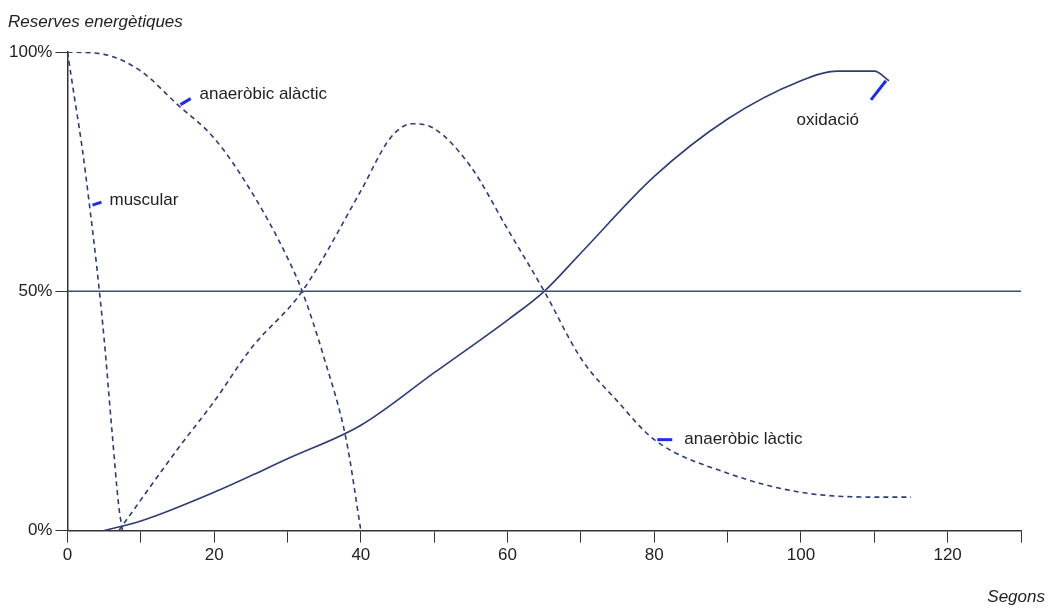 Image resolution: width=1059 pixels, height=609 pixels. What do you see at coordinates (361, 555) in the screenshot?
I see `x-tick-label: 40` at bounding box center [361, 555].